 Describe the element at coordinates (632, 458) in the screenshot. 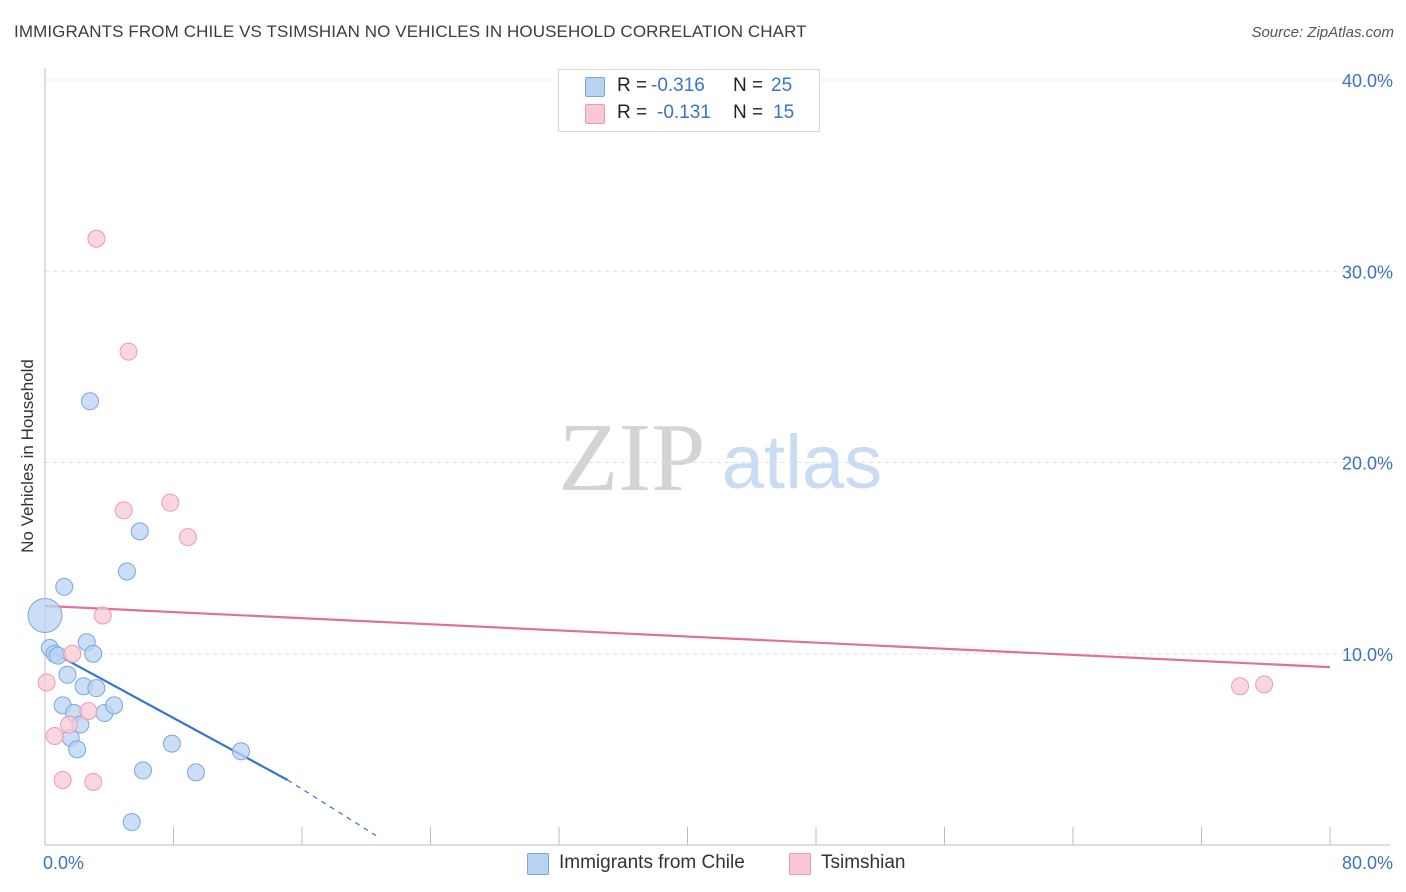

I see `watermark-zip: ZIP` at that location.